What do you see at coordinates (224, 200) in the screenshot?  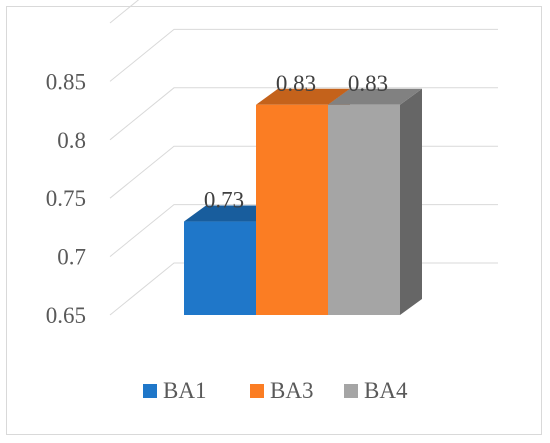 I see `data-label: 0.73` at bounding box center [224, 200].